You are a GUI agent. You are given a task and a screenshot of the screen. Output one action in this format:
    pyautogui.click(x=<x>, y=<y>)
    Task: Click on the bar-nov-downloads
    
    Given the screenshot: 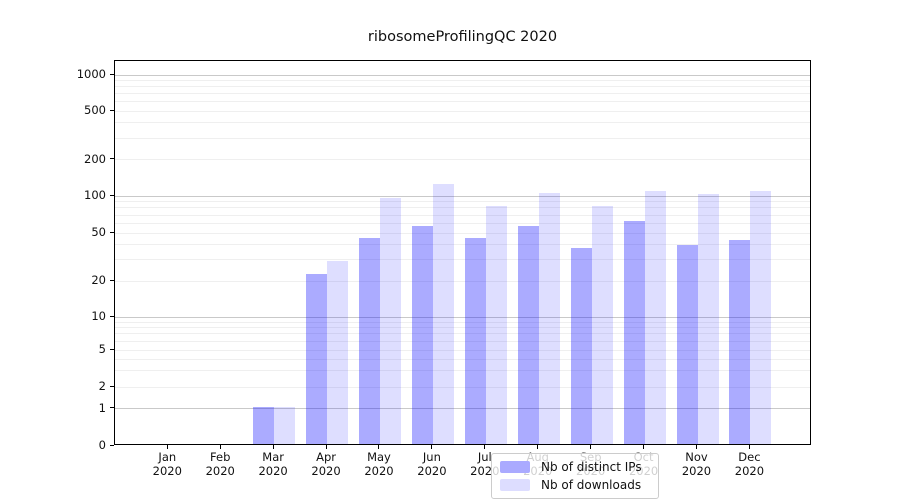 What is the action you would take?
    pyautogui.click(x=708, y=319)
    